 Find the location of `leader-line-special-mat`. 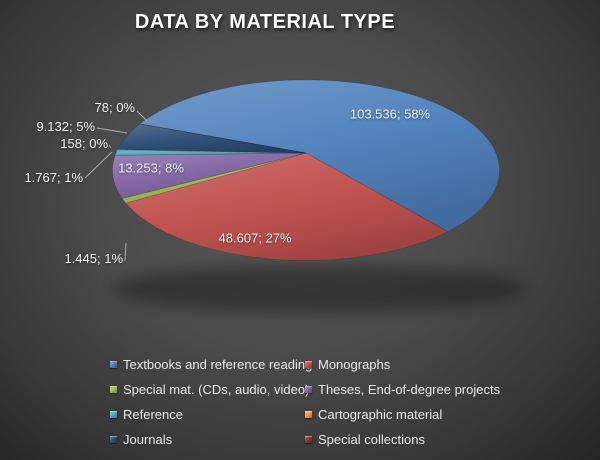

leader-line-special-mat is located at coordinates (125, 252).